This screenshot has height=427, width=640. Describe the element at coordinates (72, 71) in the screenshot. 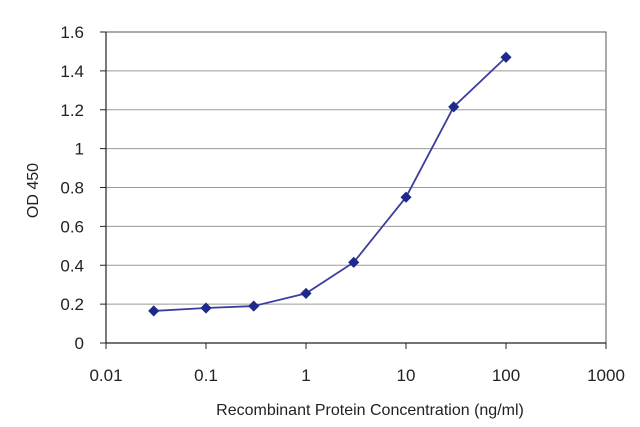

I see `y-tick-label: 1.4` at that location.